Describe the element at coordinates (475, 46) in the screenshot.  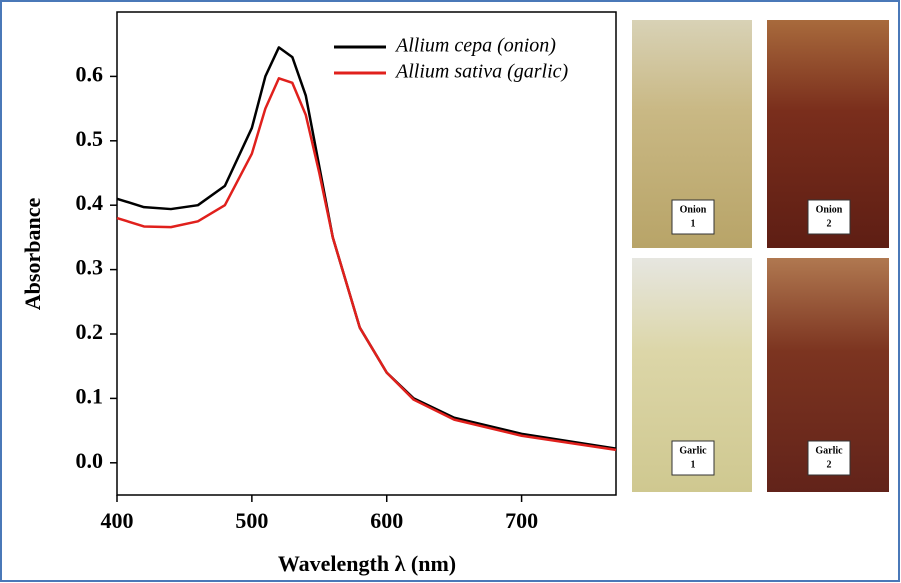
I see `legend-label: Allium cepa (onion)` at that location.